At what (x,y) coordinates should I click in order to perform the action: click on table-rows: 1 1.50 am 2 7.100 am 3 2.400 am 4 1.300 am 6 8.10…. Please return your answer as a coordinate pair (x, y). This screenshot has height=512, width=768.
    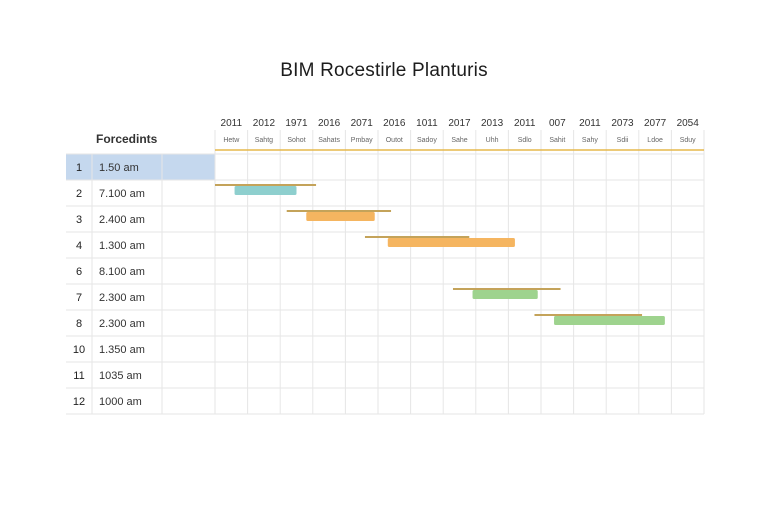
    Looking at the image, I should click on (109, 285).